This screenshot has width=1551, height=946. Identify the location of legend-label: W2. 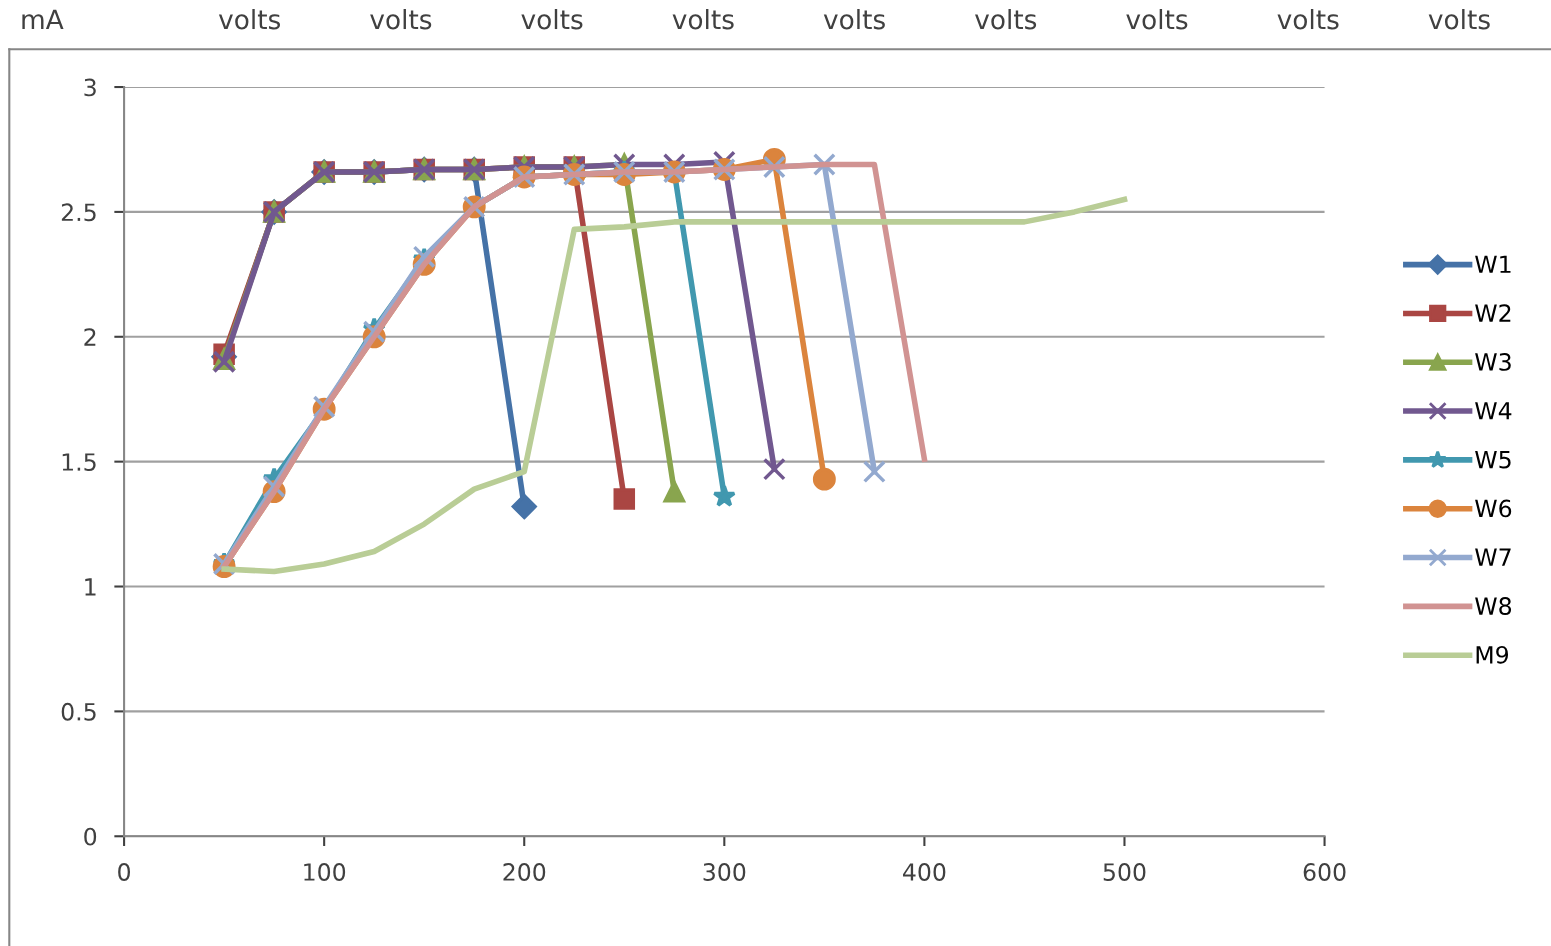
(1493, 313).